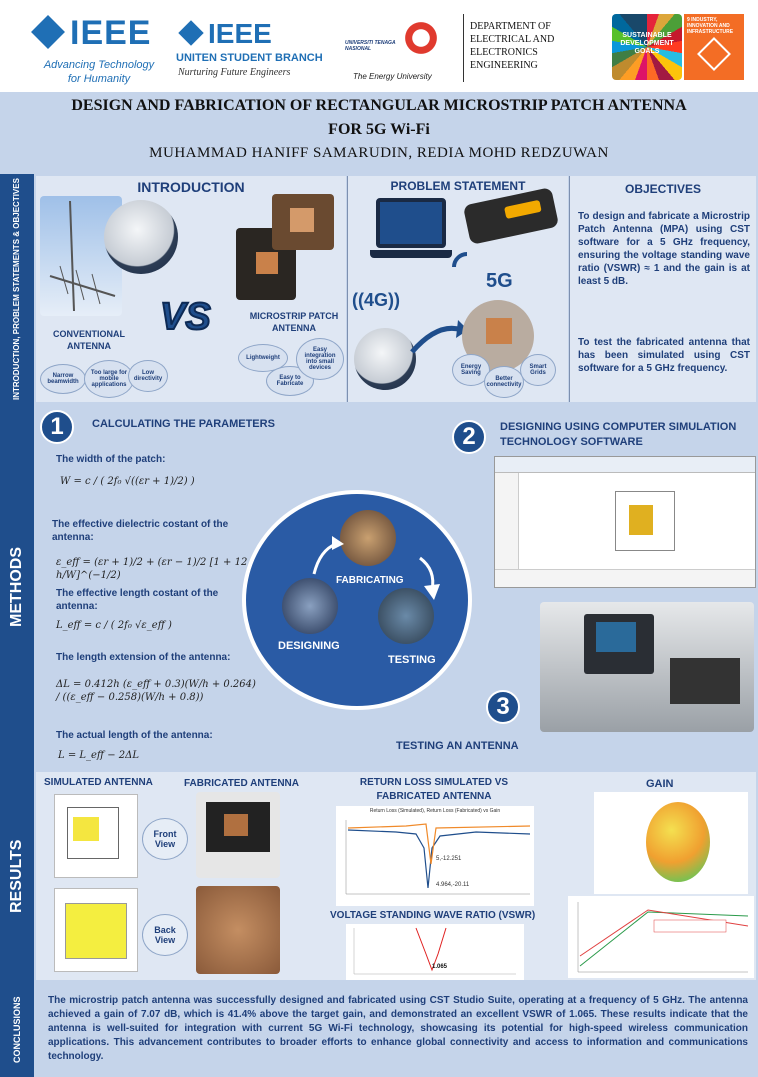  Describe the element at coordinates (320, 359) in the screenshot. I see `bubble-easy-integration: Easy integration into small devices` at that location.